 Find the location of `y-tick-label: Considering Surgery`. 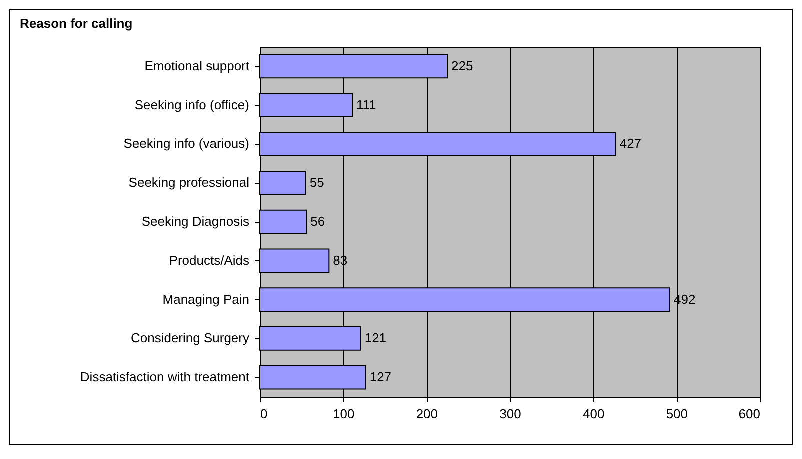

y-tick-label: Considering Surgery is located at coordinates (190, 338).